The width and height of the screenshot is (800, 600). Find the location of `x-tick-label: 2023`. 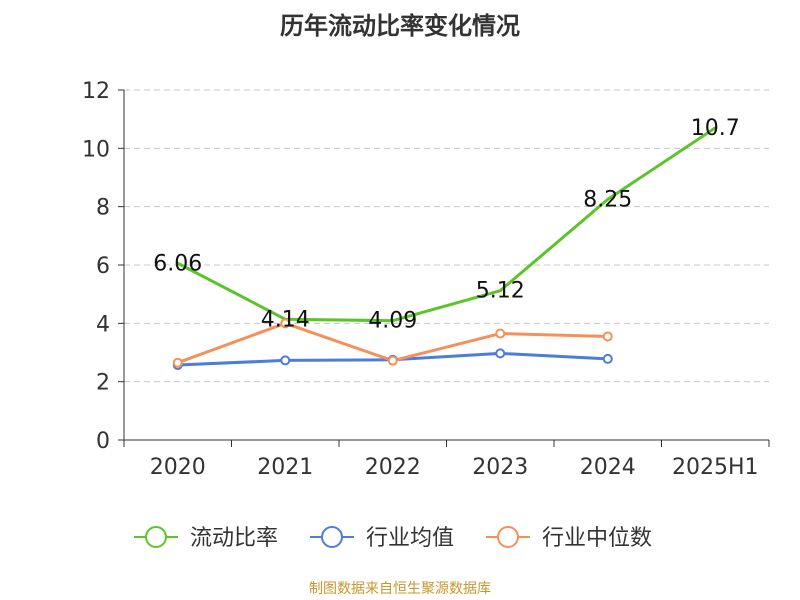

x-tick-label: 2023 is located at coordinates (500, 467).